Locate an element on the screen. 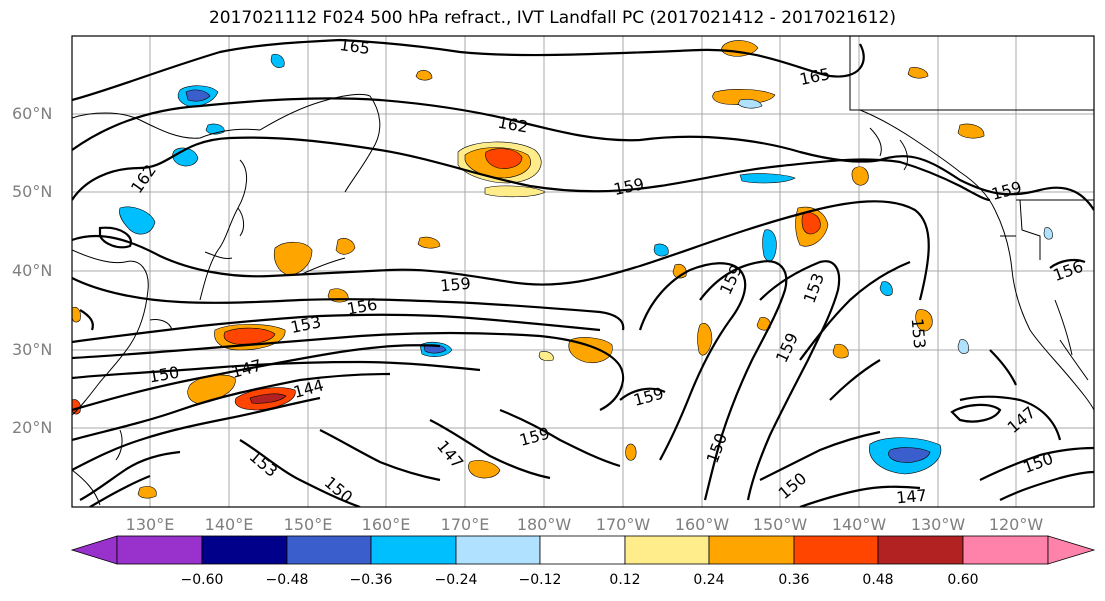 The width and height of the screenshot is (1105, 601). lon-label: 120°W is located at coordinates (1016, 524).